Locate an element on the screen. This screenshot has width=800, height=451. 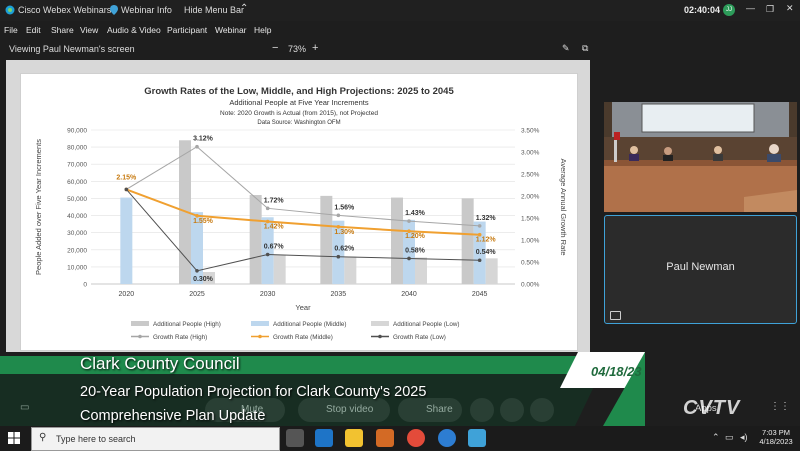
popout-icon: ⧉ is located at coordinates (585, 48).